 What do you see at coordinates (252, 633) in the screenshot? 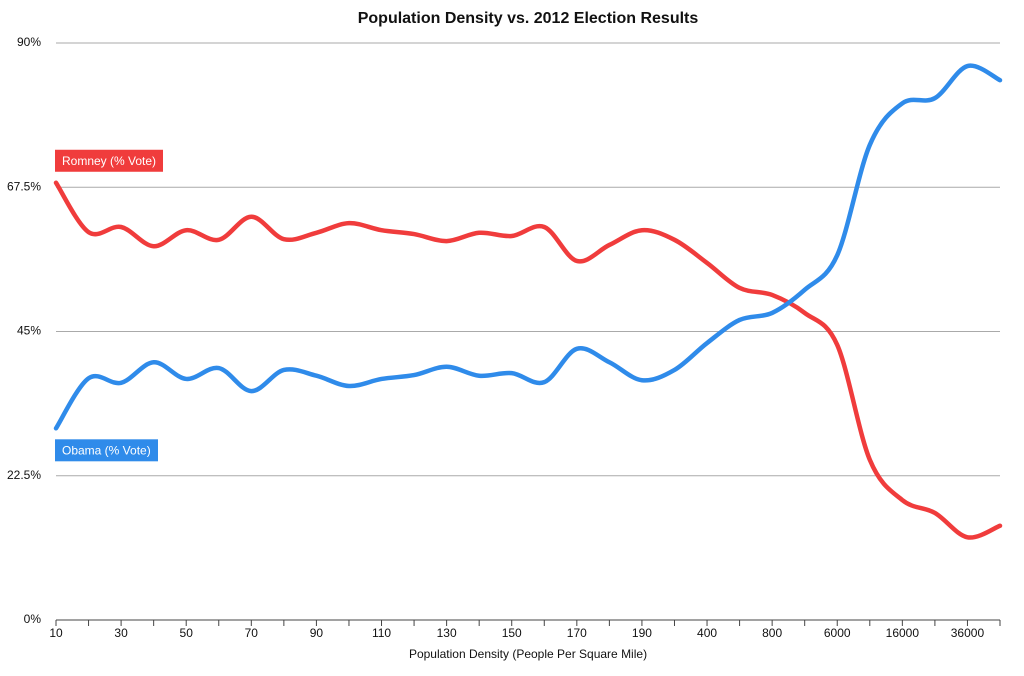
I see `x-tick-label: 70` at bounding box center [252, 633].